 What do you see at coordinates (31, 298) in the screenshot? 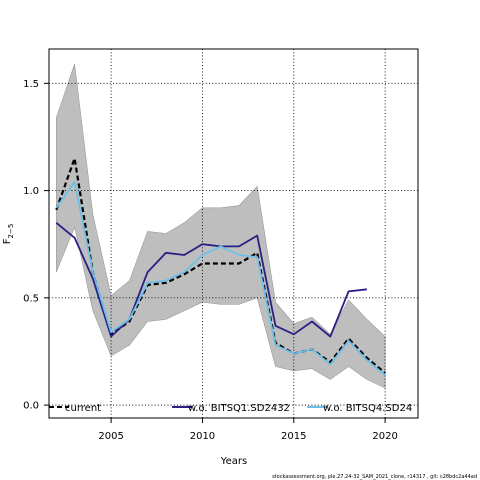
I see `y-axis-tick-label-0-5: 0.5` at bounding box center [31, 298].